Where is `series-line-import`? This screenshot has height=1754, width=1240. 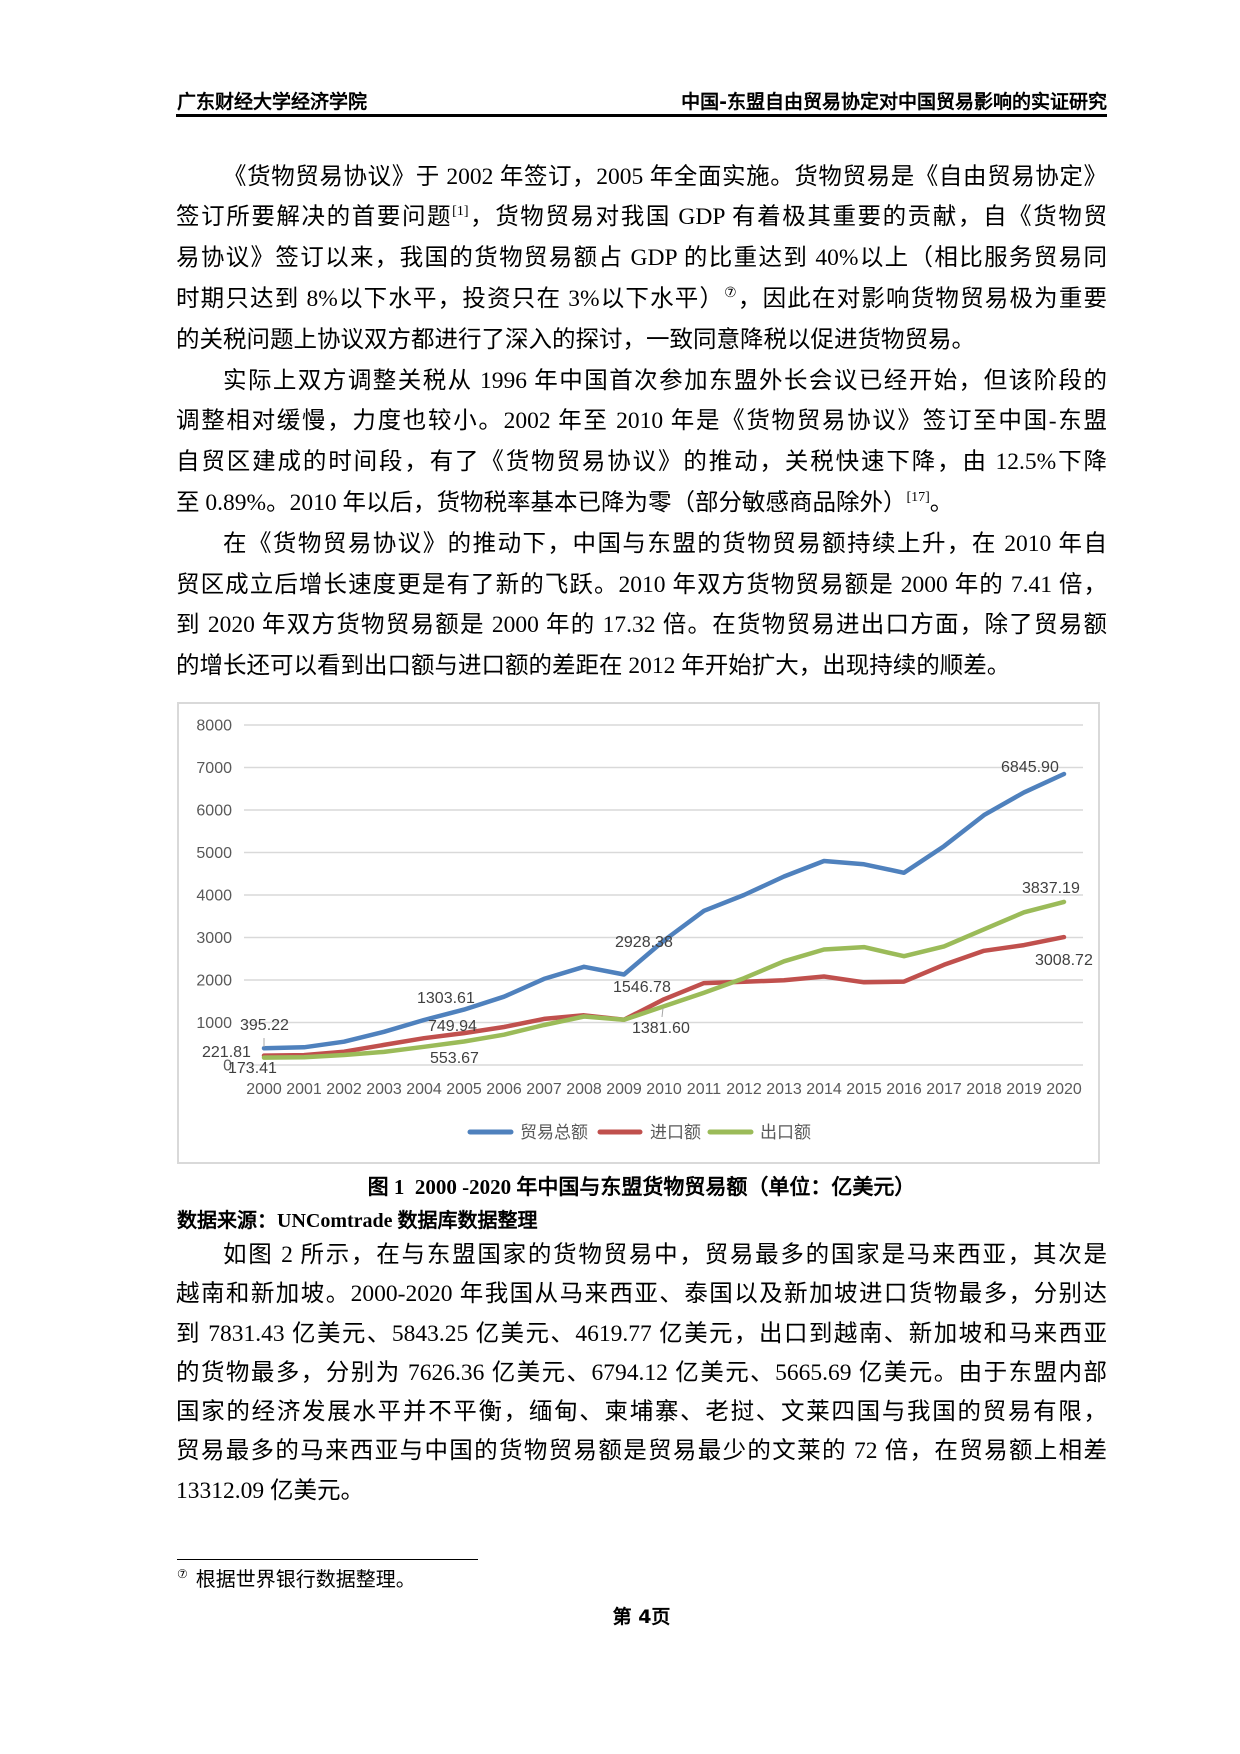
series-line-import is located at coordinates (664, 996).